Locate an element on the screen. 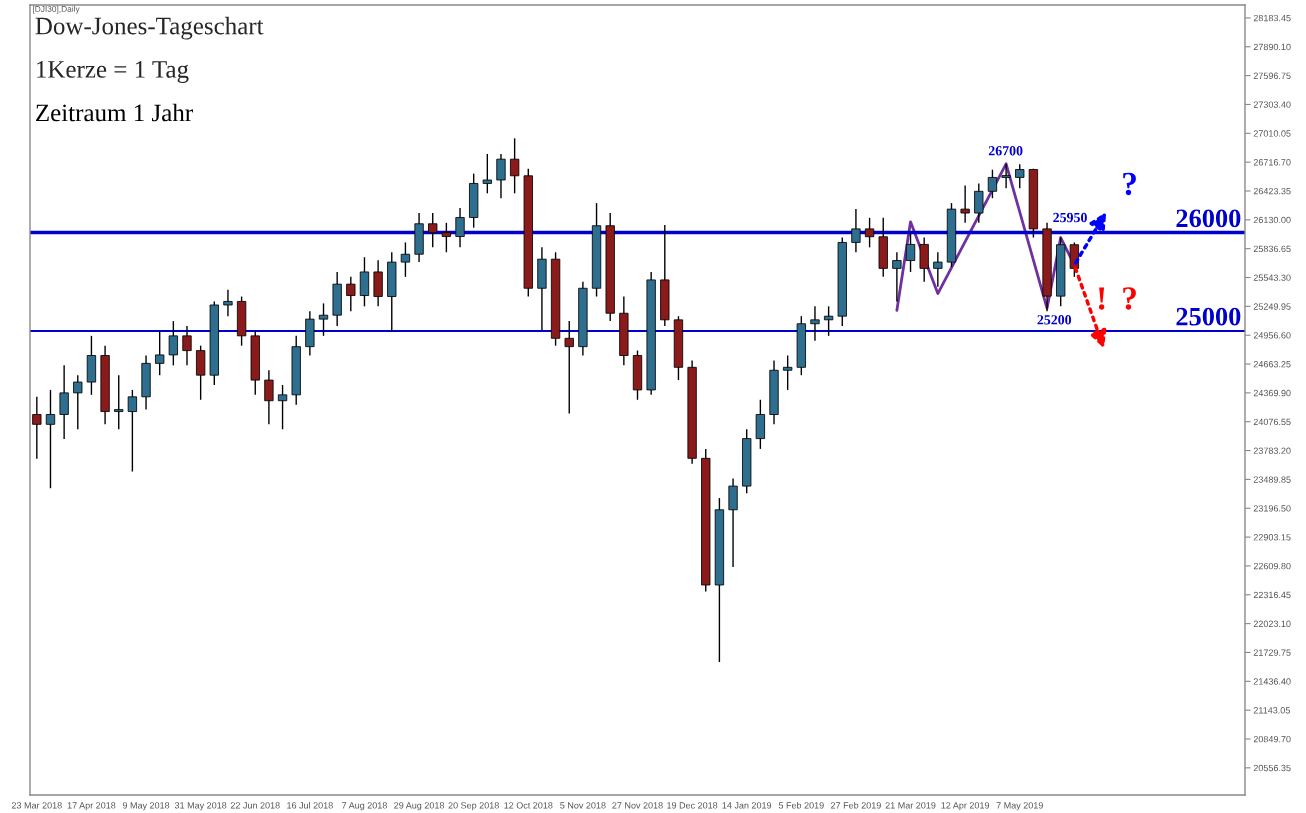 The height and width of the screenshot is (813, 1306). x-tick-label: 16 Jul 2018 is located at coordinates (310, 805).